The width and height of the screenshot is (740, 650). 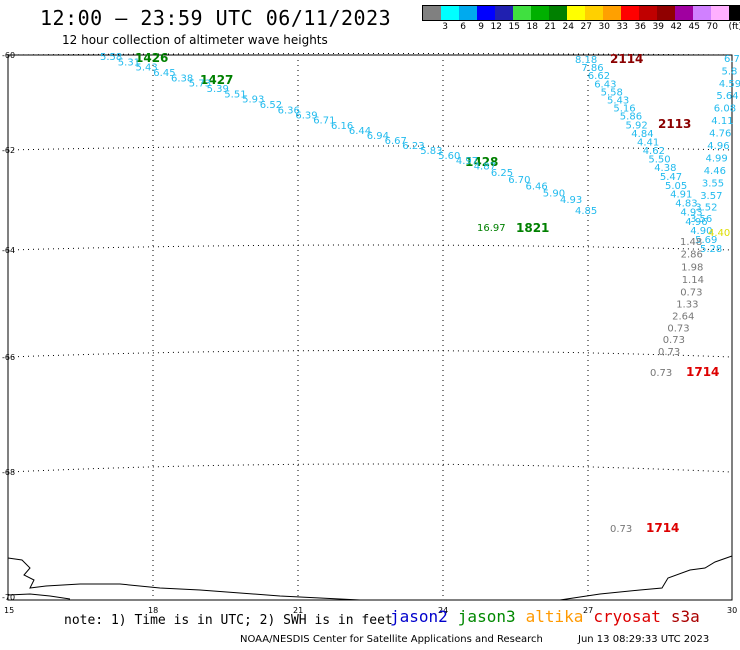 I want to click on wave-value: 4.90, so click(x=701, y=231).